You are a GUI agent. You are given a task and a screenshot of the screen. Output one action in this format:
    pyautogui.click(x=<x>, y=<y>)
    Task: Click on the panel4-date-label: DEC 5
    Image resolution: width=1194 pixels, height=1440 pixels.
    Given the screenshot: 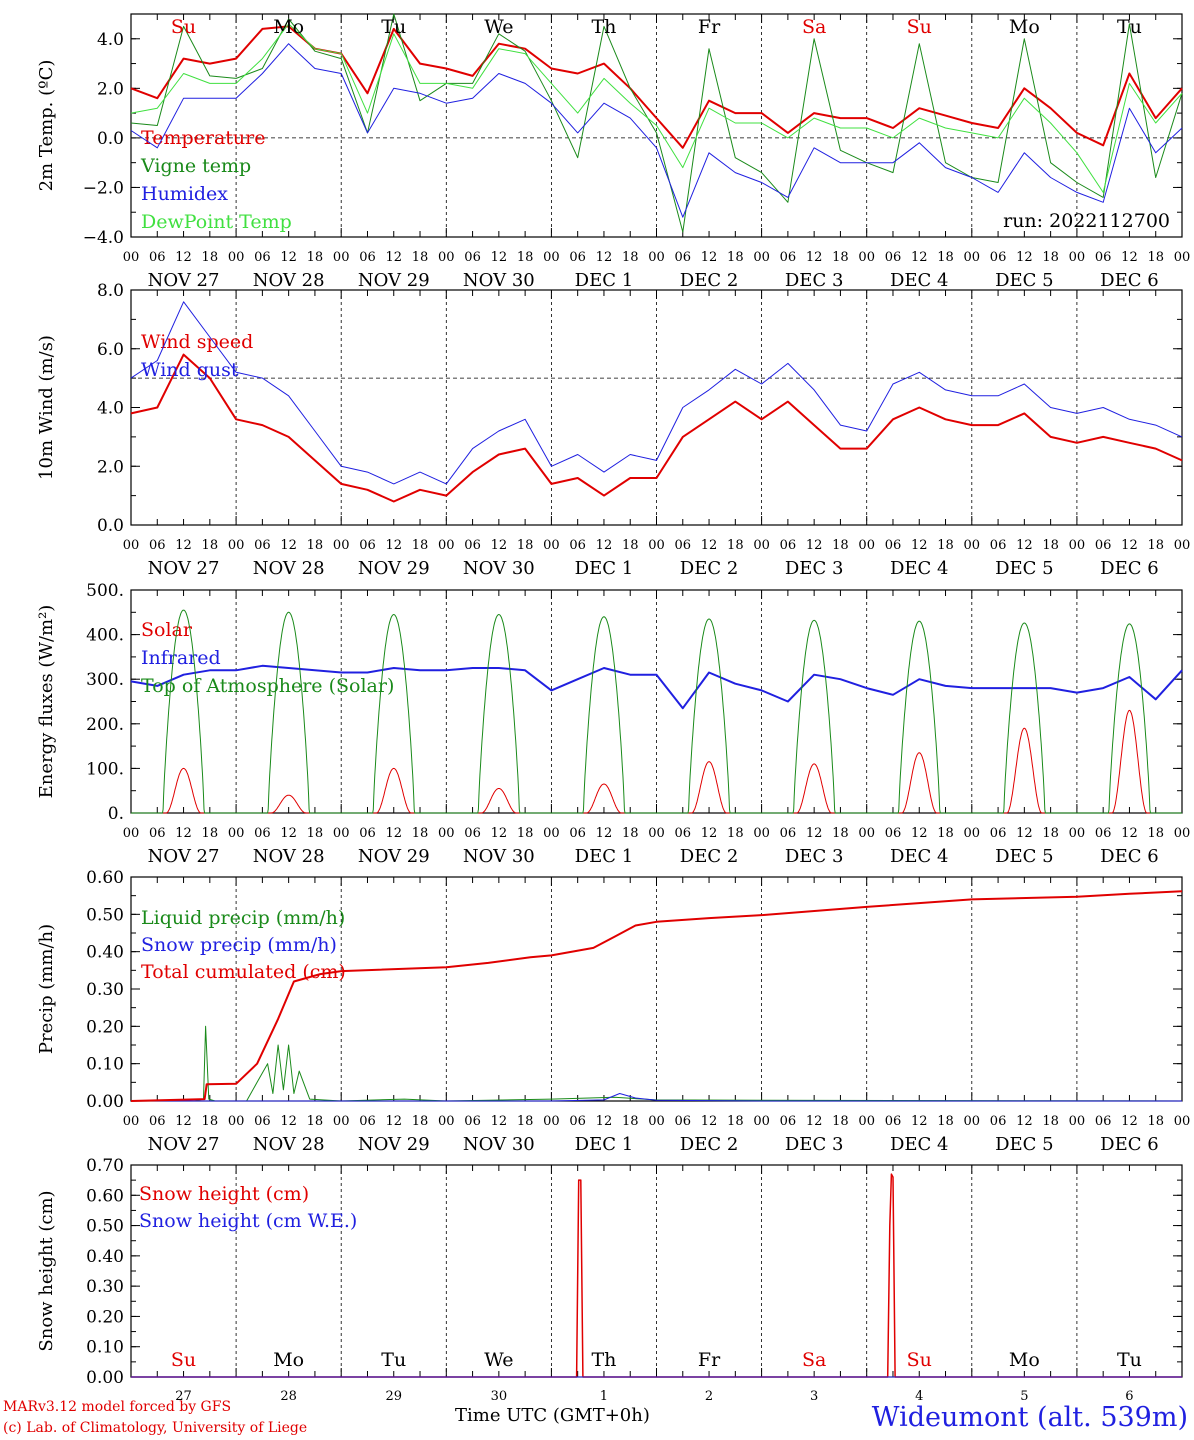 What is the action you would take?
    pyautogui.click(x=1024, y=1144)
    